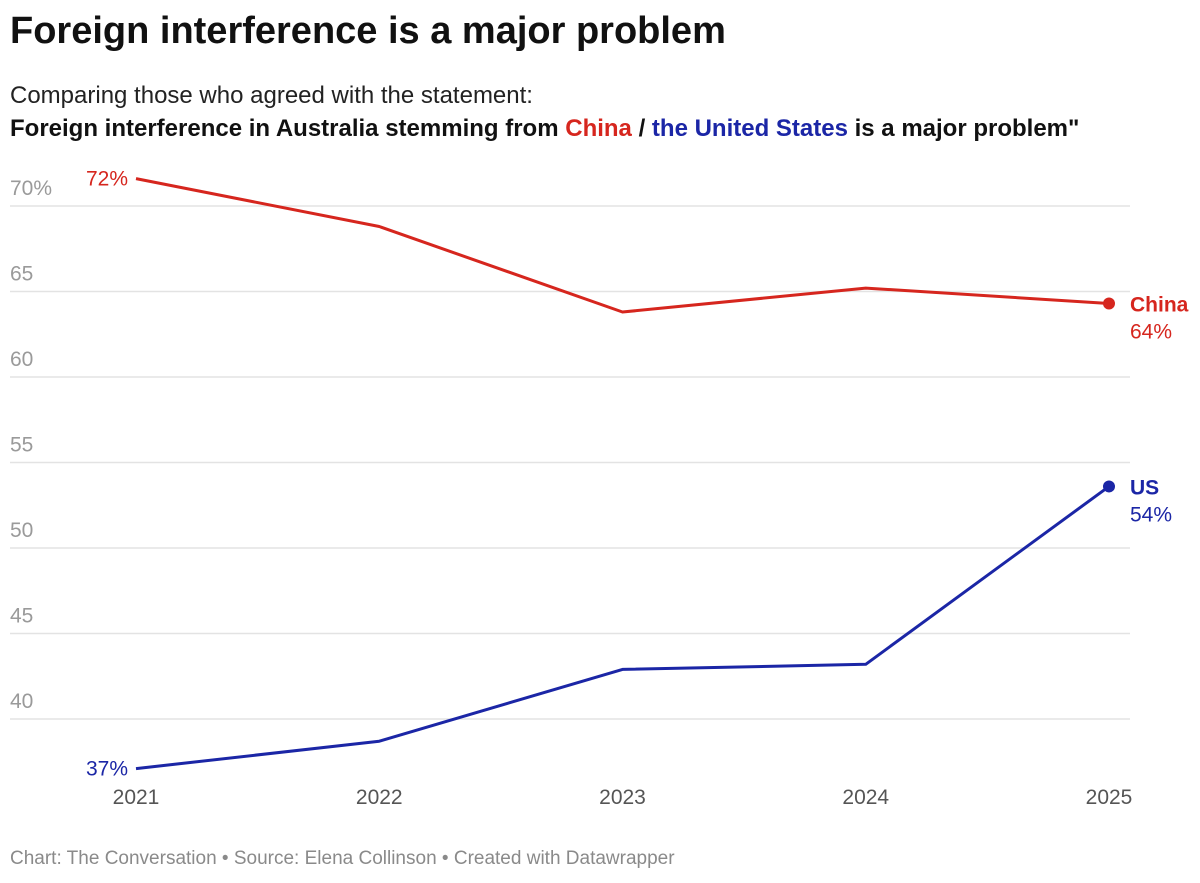 The width and height of the screenshot is (1200, 883). I want to click on statement-post: is a major problem", so click(963, 128).